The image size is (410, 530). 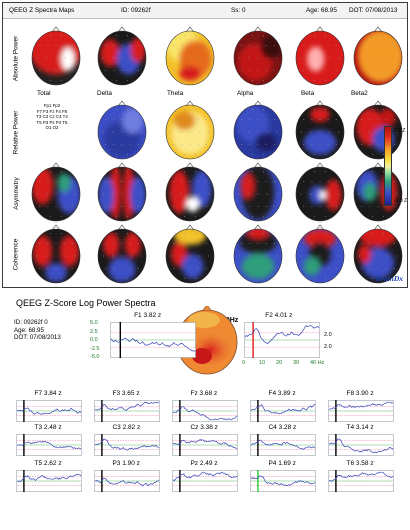 I want to click on channel-label-t6: T6 3.58 z, so click(x=360, y=463).